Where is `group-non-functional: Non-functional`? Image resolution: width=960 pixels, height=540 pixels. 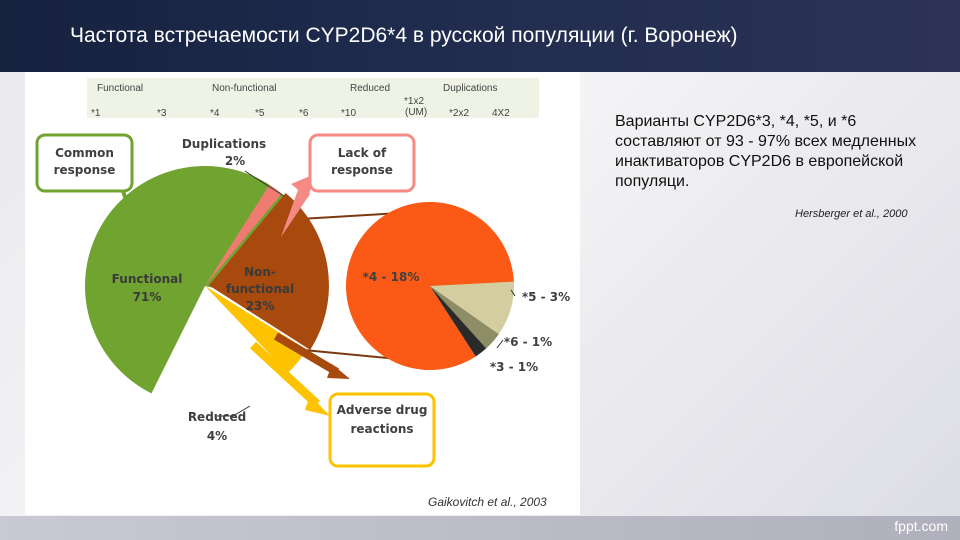 group-non-functional: Non-functional is located at coordinates (244, 88).